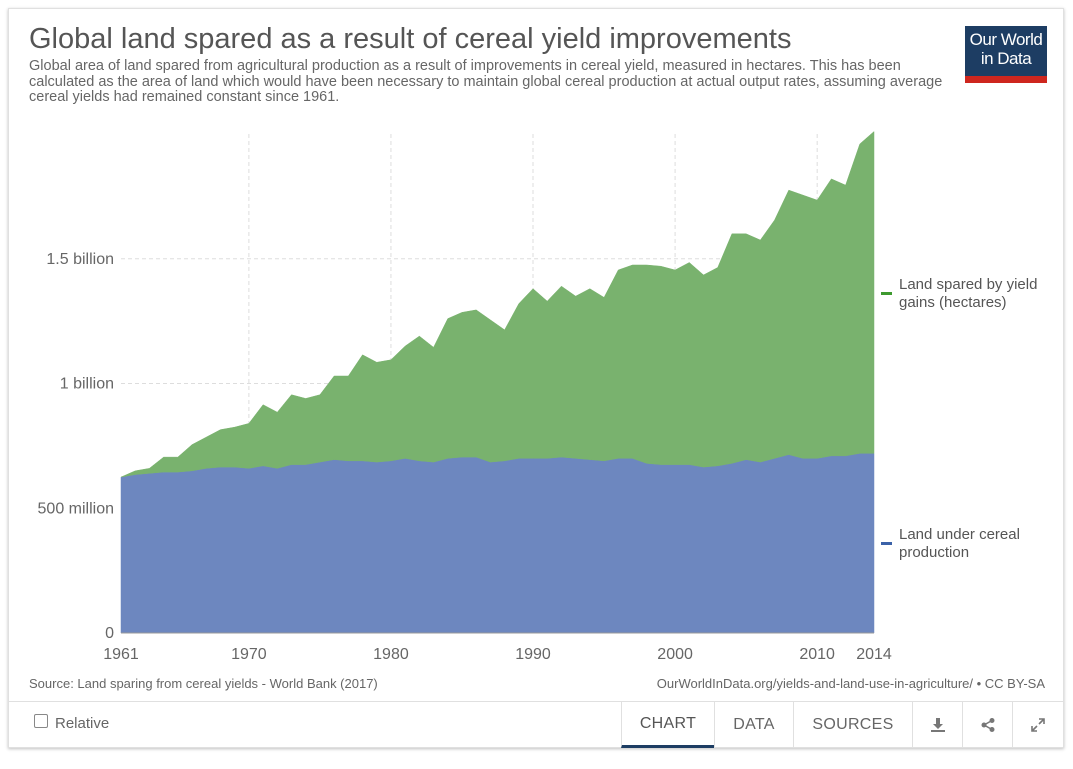 This screenshot has height=769, width=1073. Describe the element at coordinates (675, 654) in the screenshot. I see `x-tick-label: 2000` at that location.